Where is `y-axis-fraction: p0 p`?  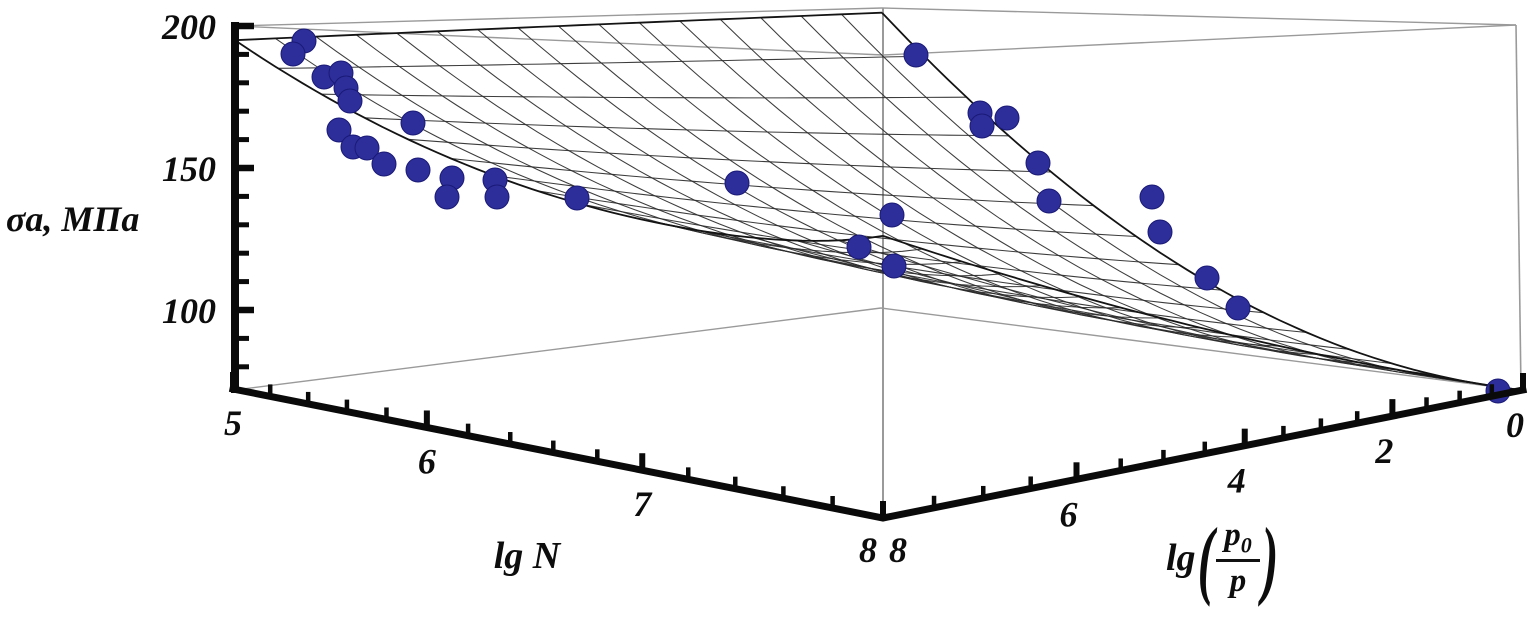
y-axis-fraction: p0 p is located at coordinates (1238, 558).